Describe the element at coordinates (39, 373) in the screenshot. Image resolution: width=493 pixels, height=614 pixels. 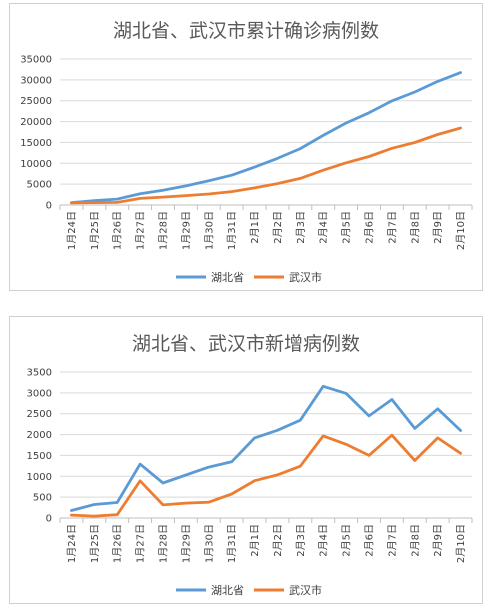
I see `y-tick-label: 3500` at that location.